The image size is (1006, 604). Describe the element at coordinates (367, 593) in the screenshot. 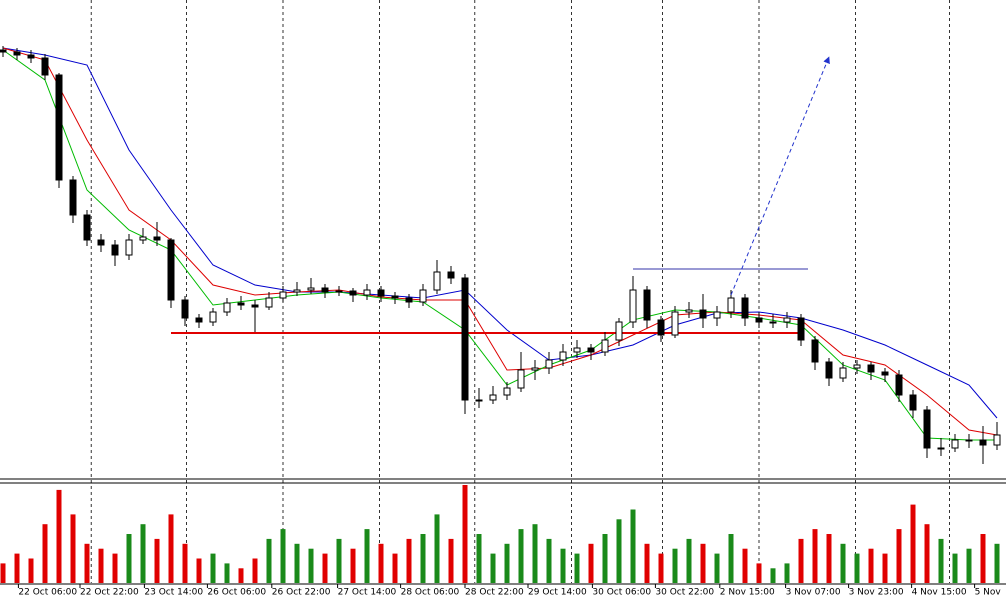

I see `x-tick-label: 27 Oct 14:00` at that location.